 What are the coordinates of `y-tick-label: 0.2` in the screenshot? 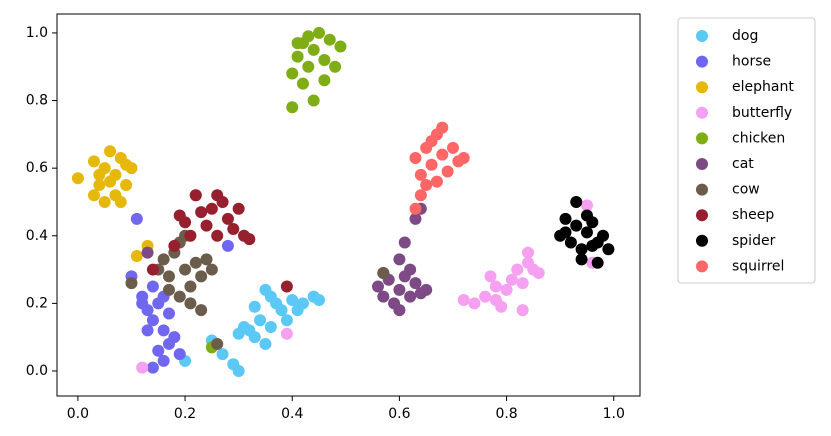 It's located at (37, 303).